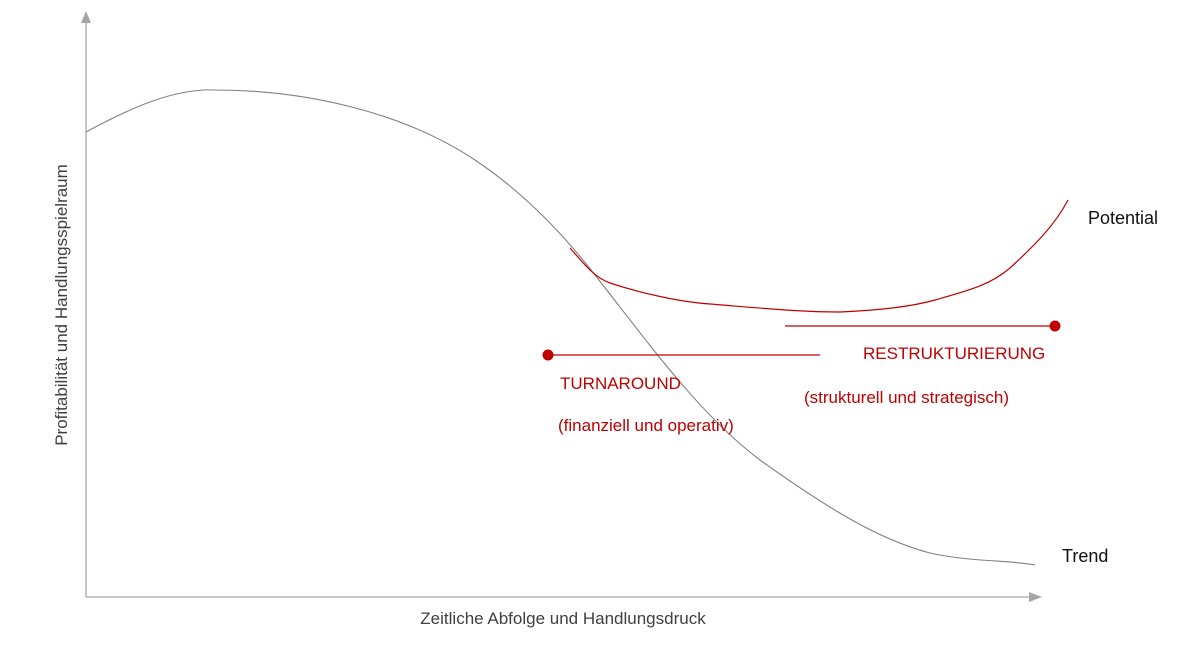 This screenshot has height=647, width=1200. What do you see at coordinates (954, 353) in the screenshot?
I see `restrukturierung-title: RESTRUKTURIERUNG` at bounding box center [954, 353].